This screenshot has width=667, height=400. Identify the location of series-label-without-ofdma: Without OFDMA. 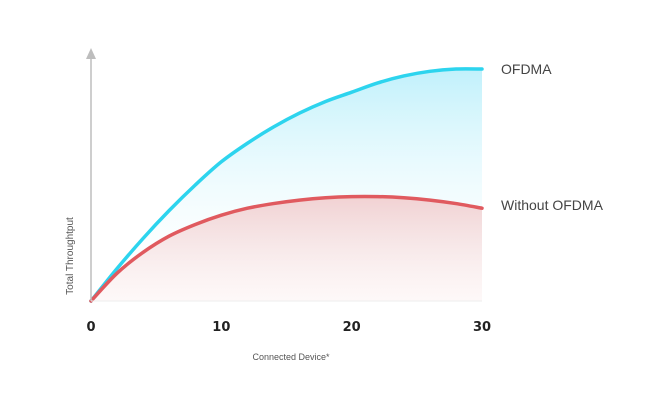
(552, 205).